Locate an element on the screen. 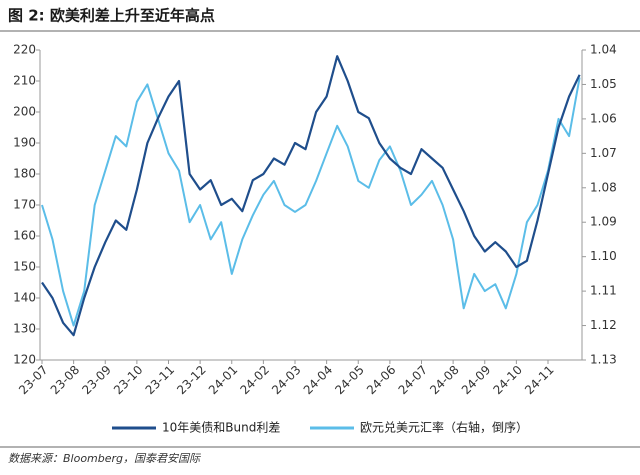 The image size is (640, 475). y-tick-label: 120 is located at coordinates (24, 360).